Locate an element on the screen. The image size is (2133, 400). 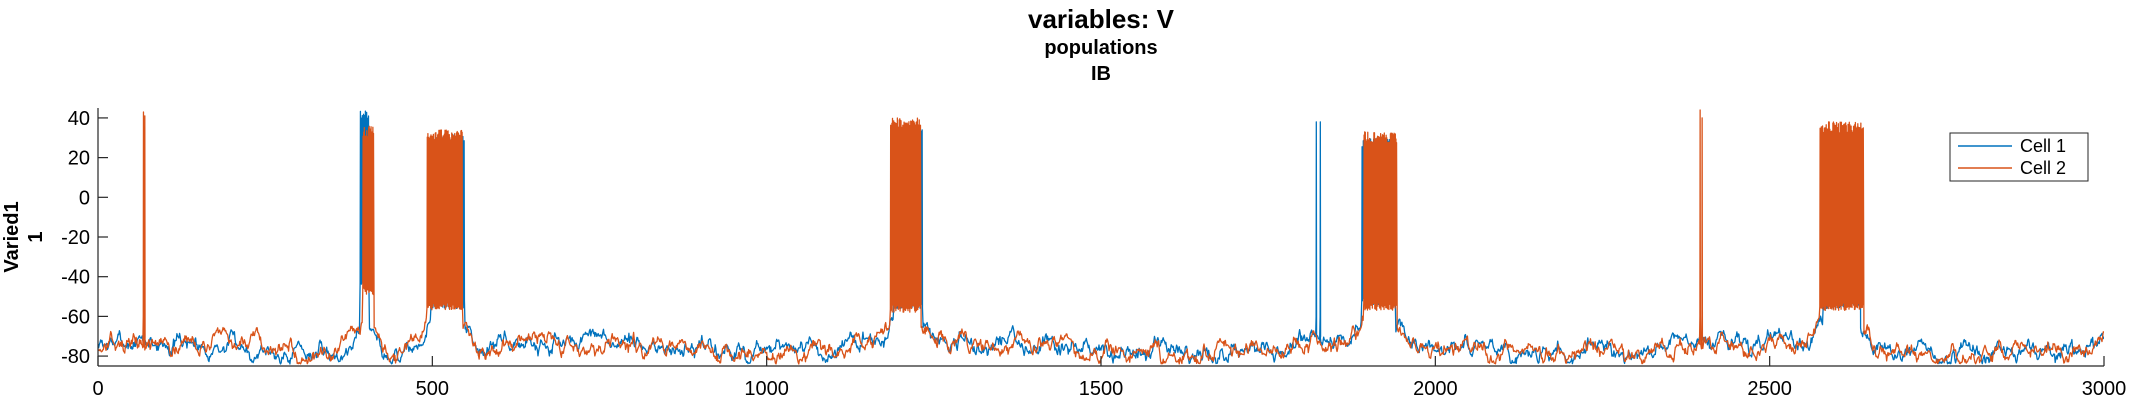
x-tick-label: 1500 is located at coordinates (1101, 389).